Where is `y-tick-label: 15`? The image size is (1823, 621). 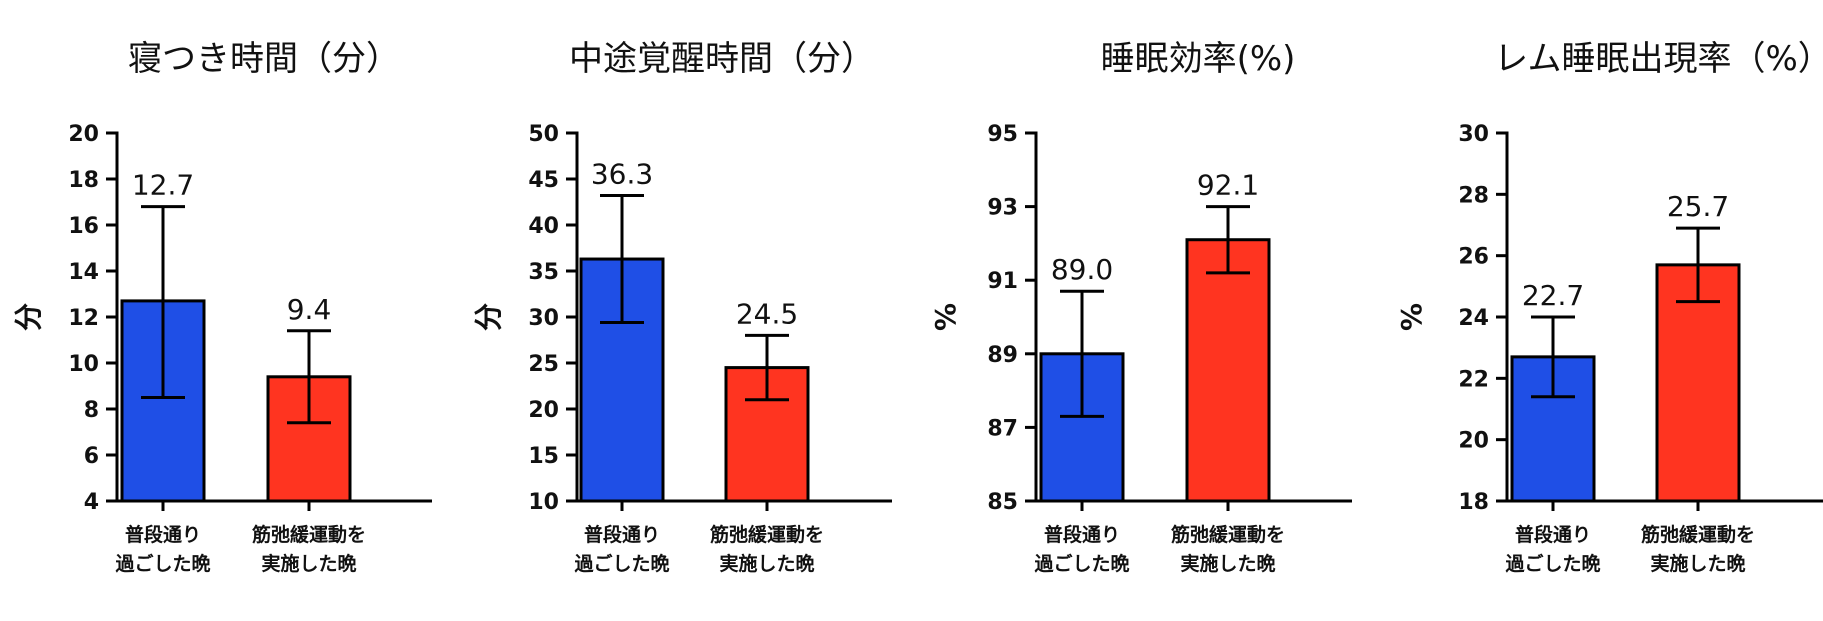
y-tick-label: 15 is located at coordinates (543, 456).